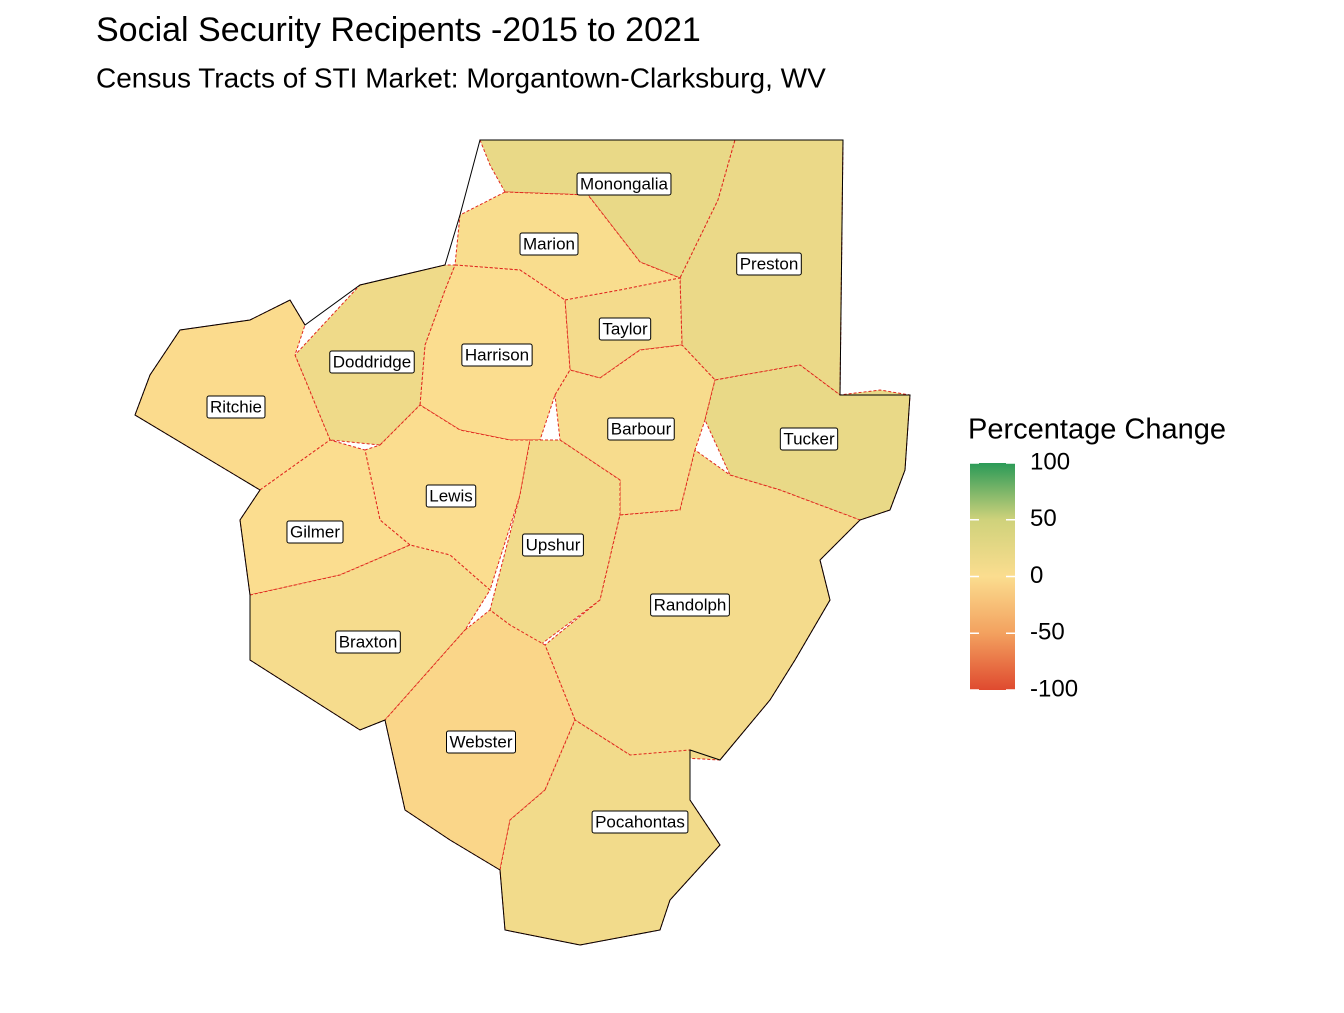 The image size is (1344, 1013). I want to click on county-label: Marion, so click(549, 243).